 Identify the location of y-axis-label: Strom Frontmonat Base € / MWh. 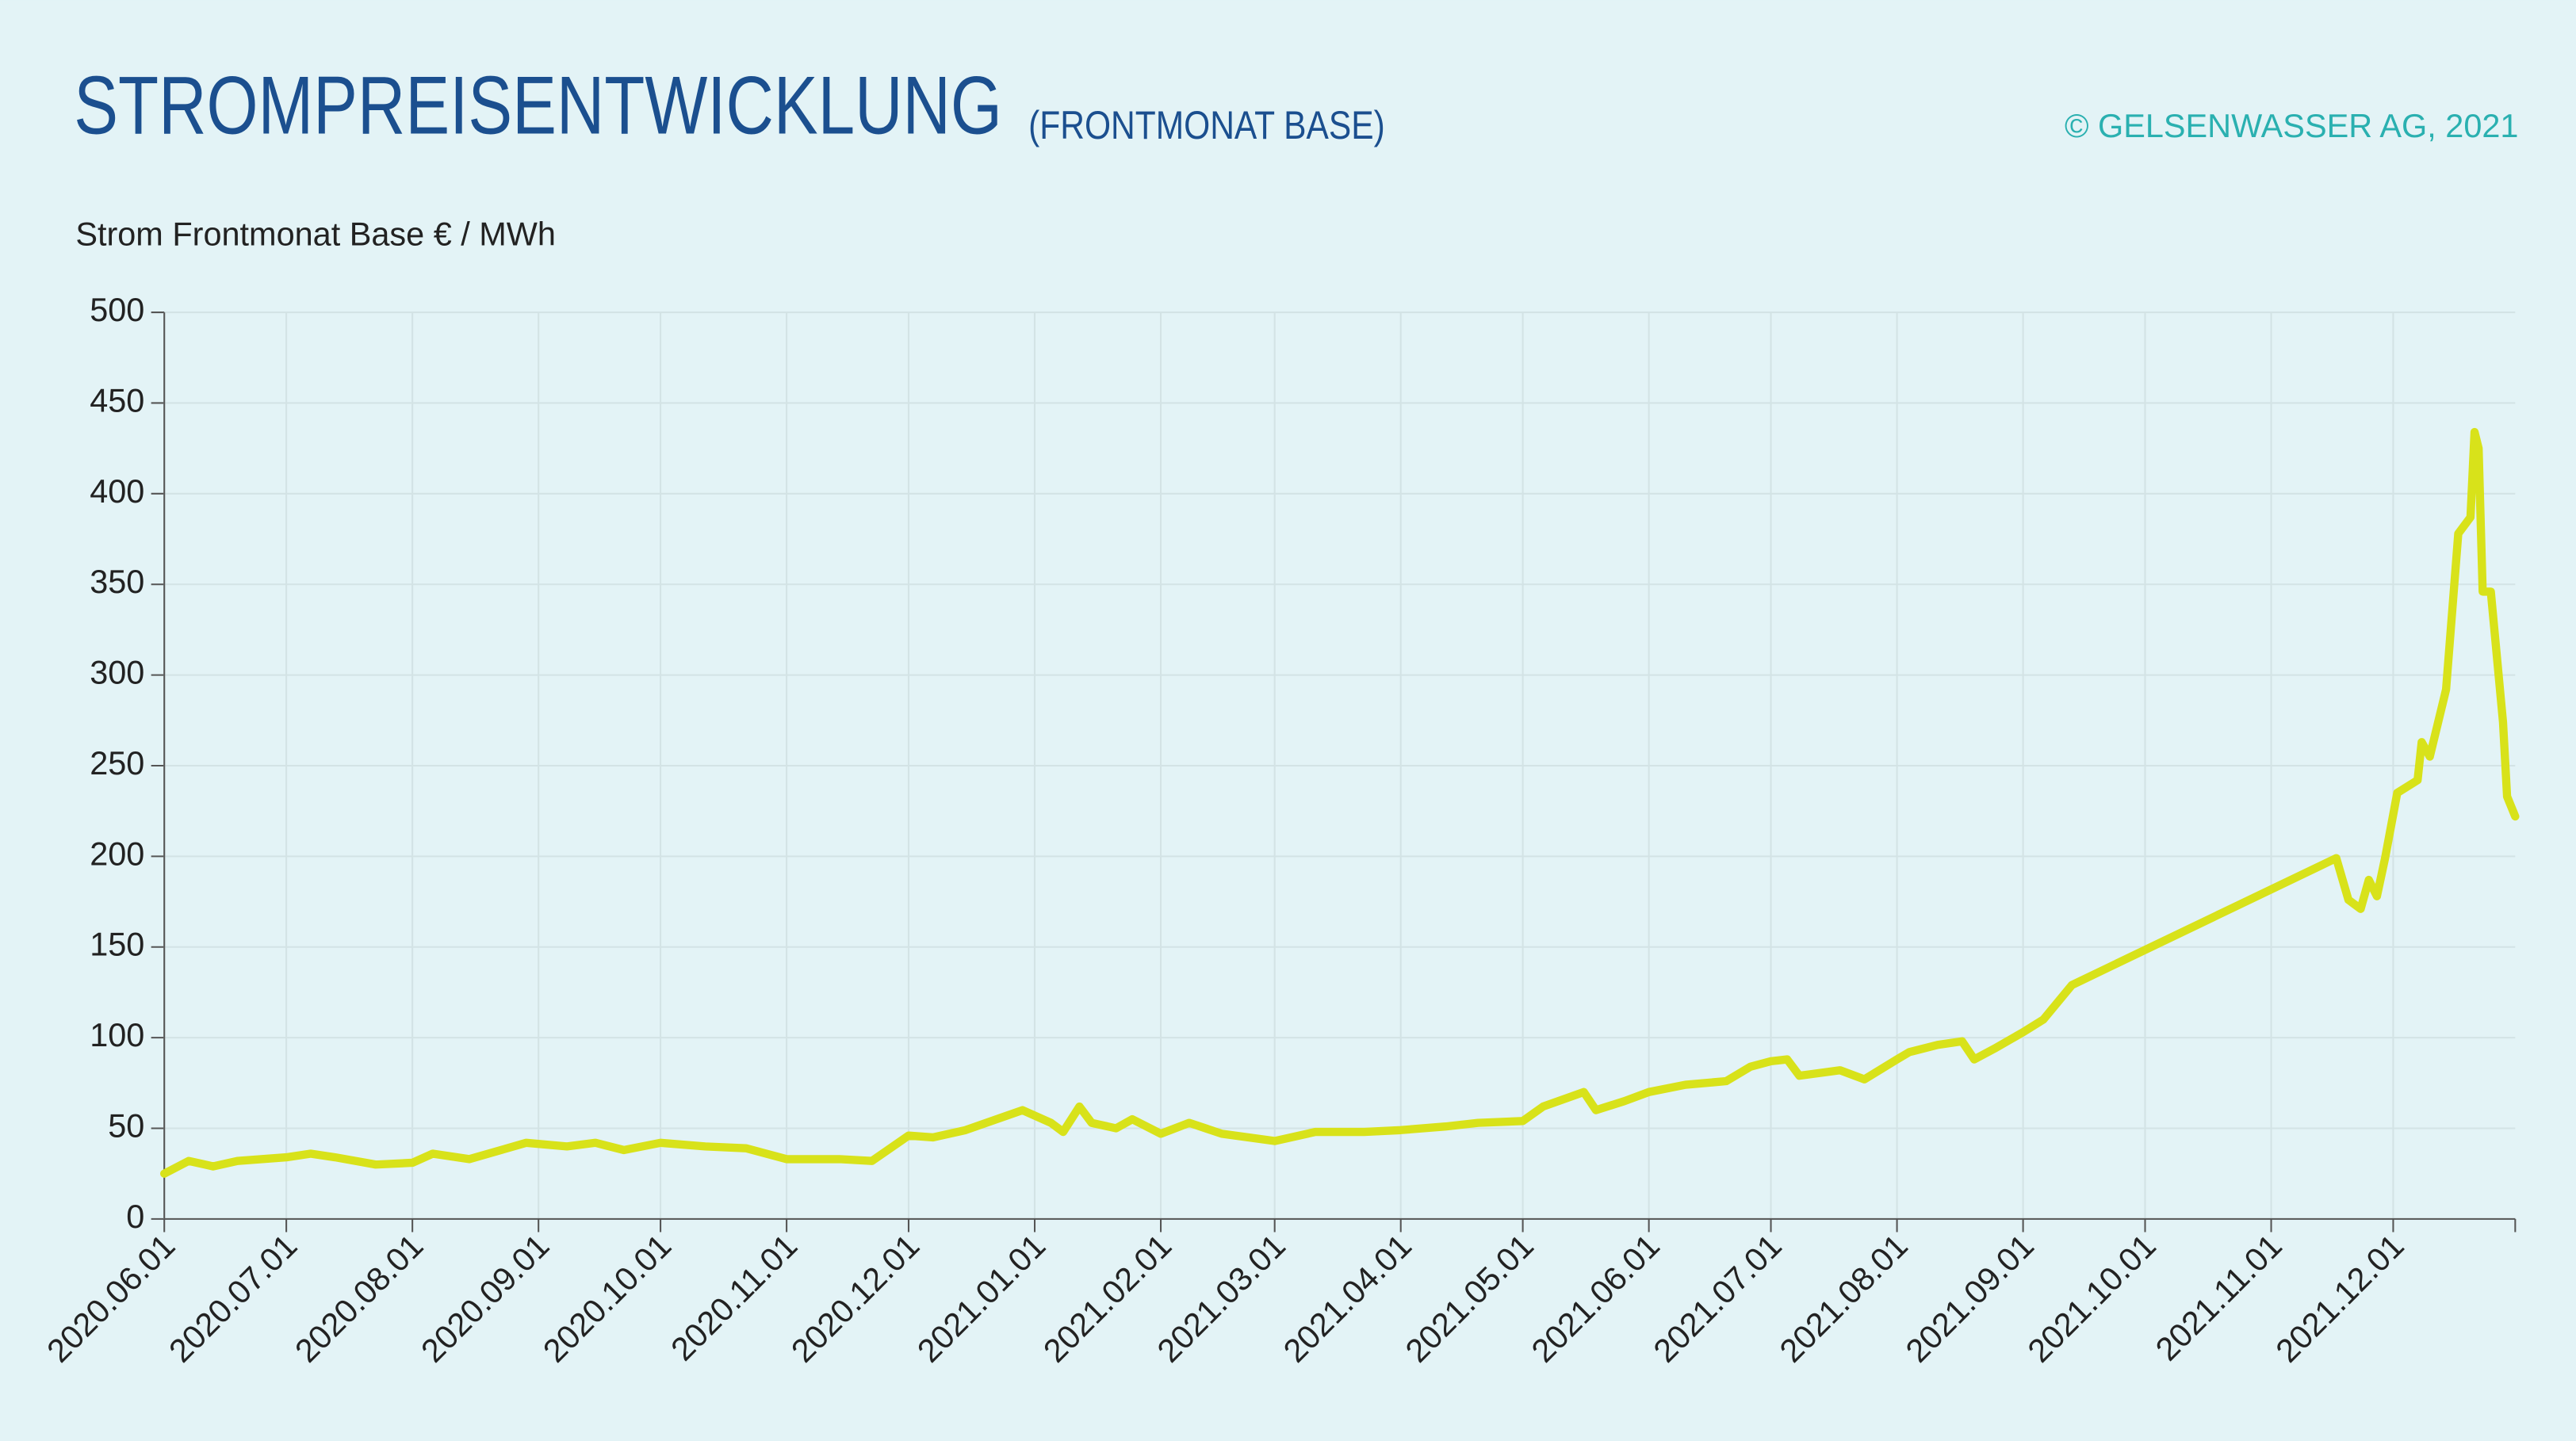
(315, 234).